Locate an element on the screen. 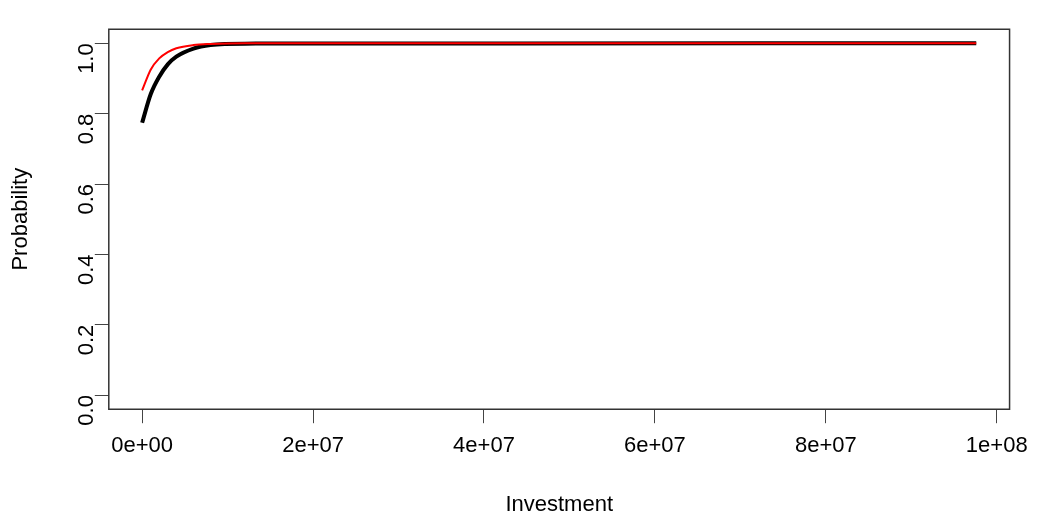 Image resolution: width=1048 pixels, height=527 pixels. y-tick-label: 1.0 is located at coordinates (85, 58).